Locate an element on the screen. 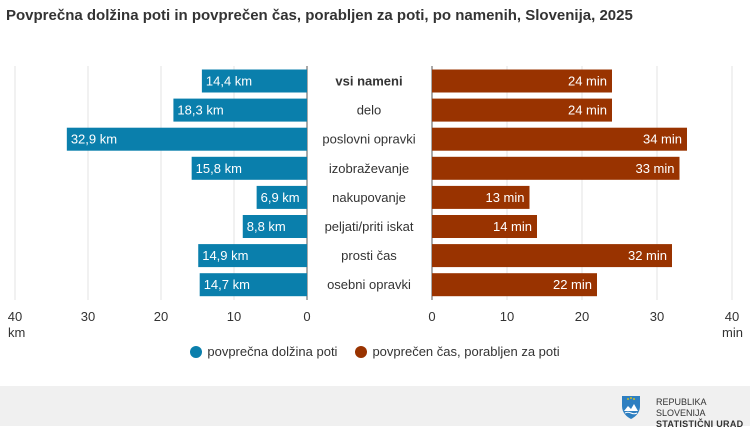  data-label-distance: 6,9 km is located at coordinates (280, 197).